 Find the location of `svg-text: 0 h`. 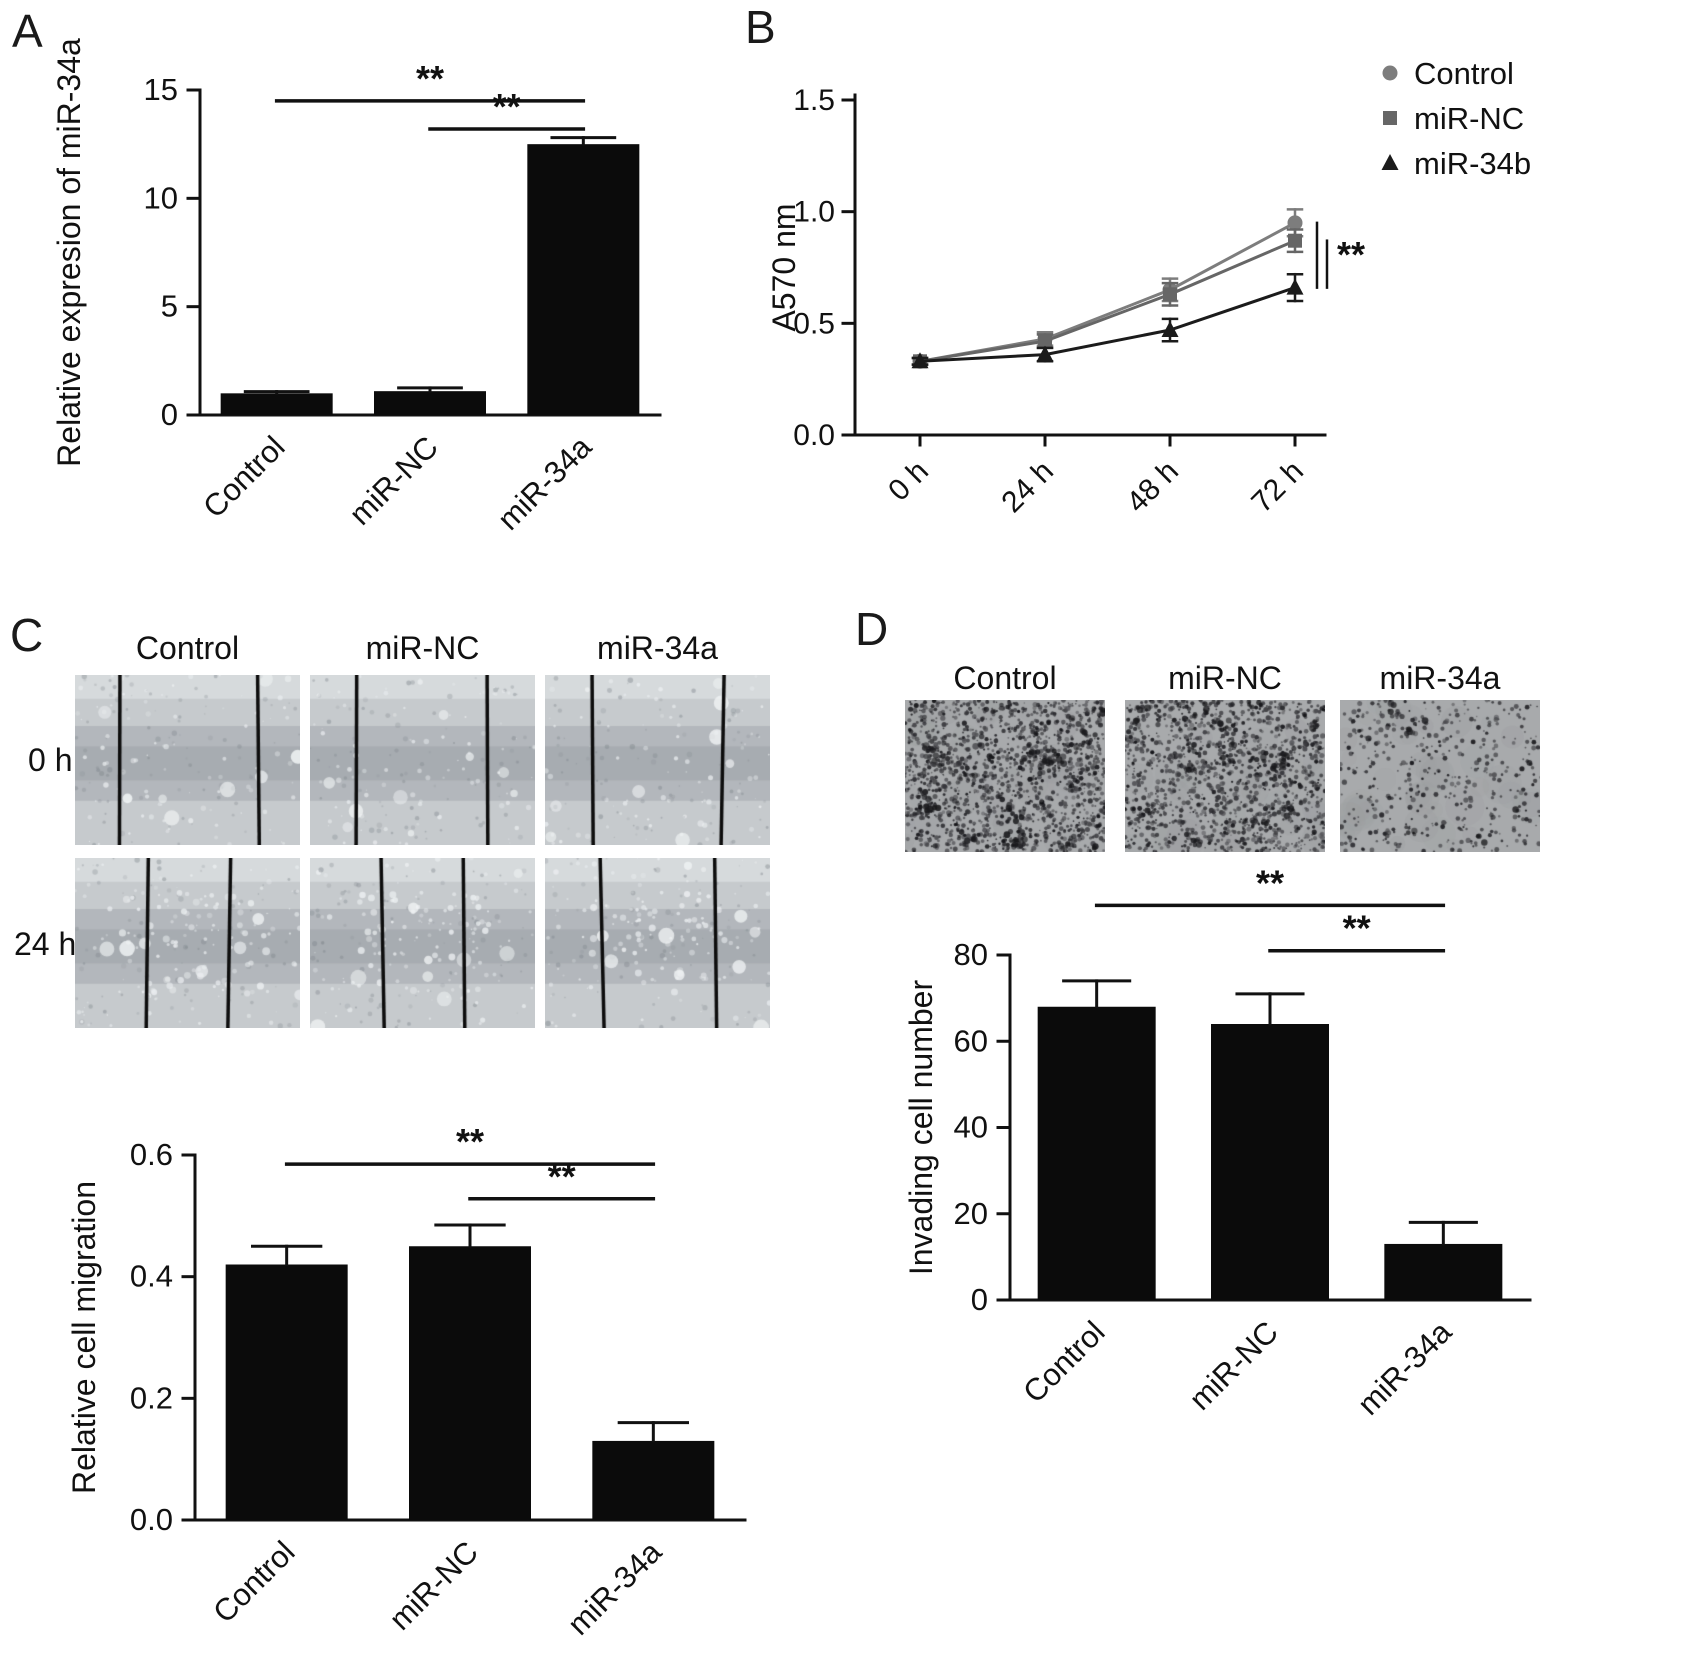

svg-text: 0 h is located at coordinates (908, 481).